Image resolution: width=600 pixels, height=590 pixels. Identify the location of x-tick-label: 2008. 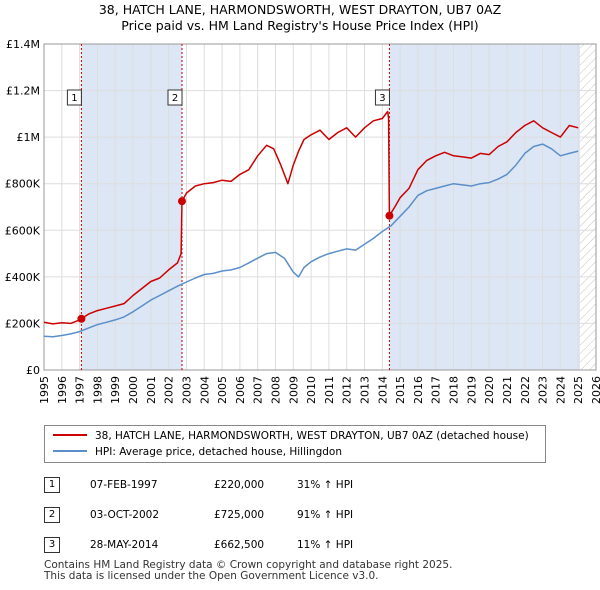
(275, 390).